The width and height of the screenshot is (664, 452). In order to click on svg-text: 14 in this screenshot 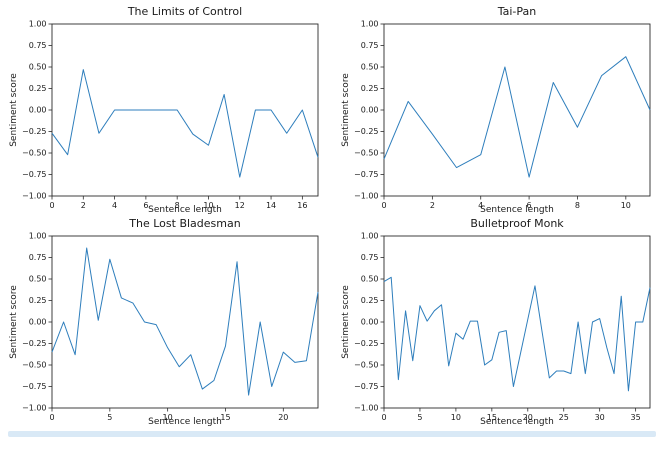, I will do `click(271, 205)`.